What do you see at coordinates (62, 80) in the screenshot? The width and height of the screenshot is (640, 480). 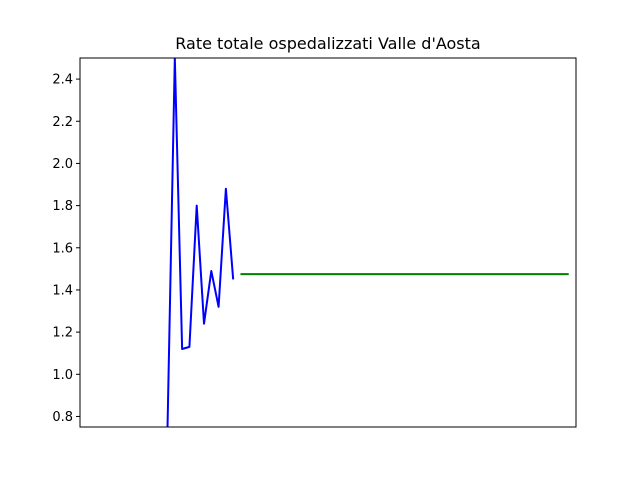 I see `y-tick-label: 2.4` at bounding box center [62, 80].